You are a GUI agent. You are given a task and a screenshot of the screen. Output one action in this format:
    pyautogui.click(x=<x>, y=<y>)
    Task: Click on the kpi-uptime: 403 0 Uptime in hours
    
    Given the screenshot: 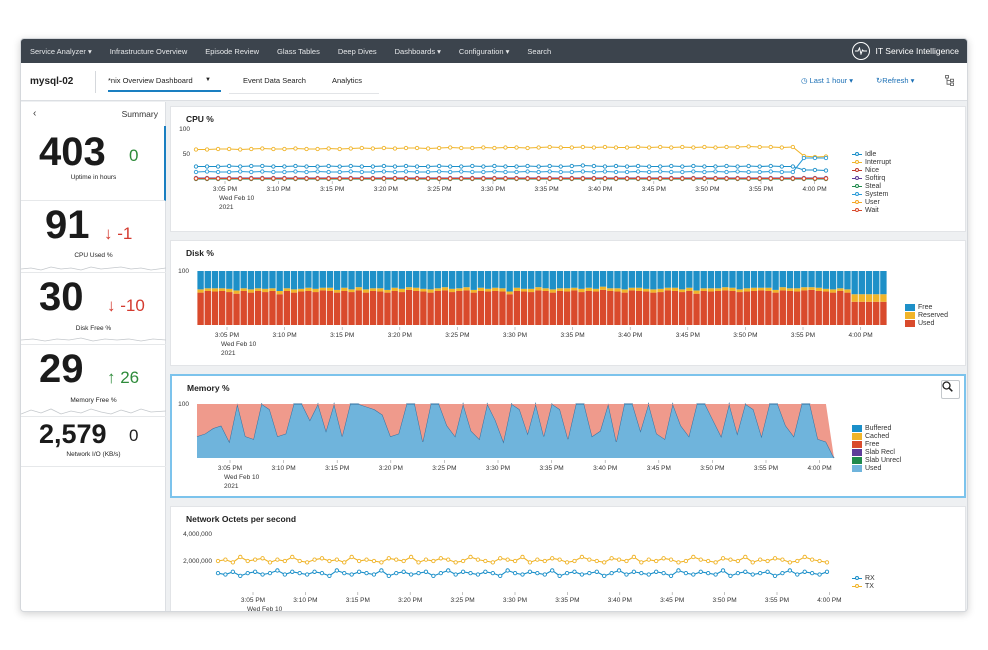 What is the action you would take?
    pyautogui.click(x=93, y=163)
    